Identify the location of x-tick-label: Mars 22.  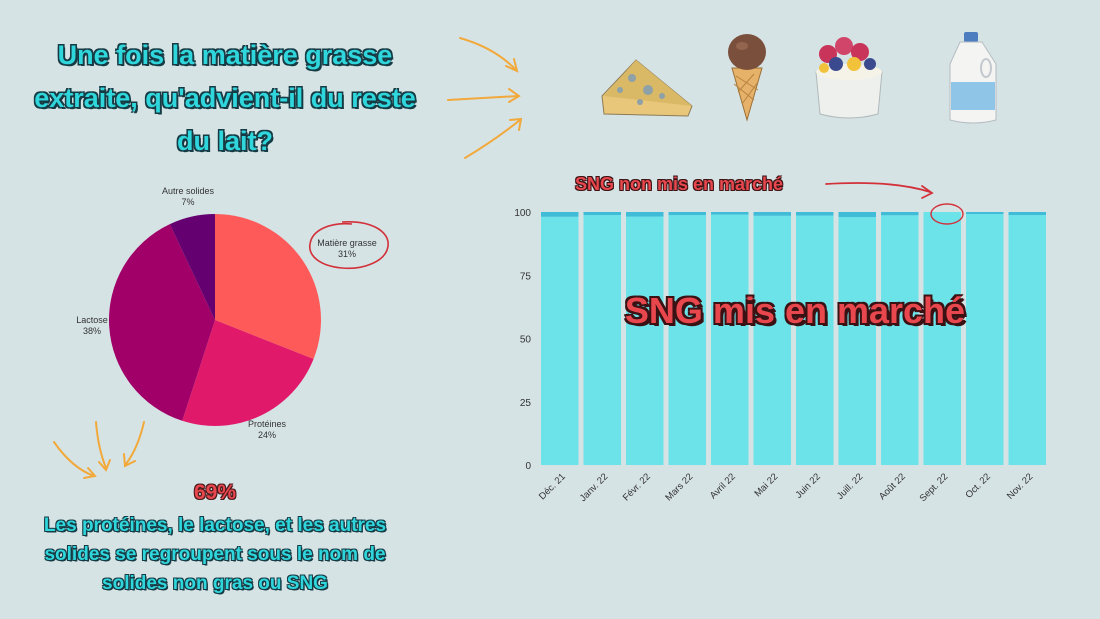
(679, 487).